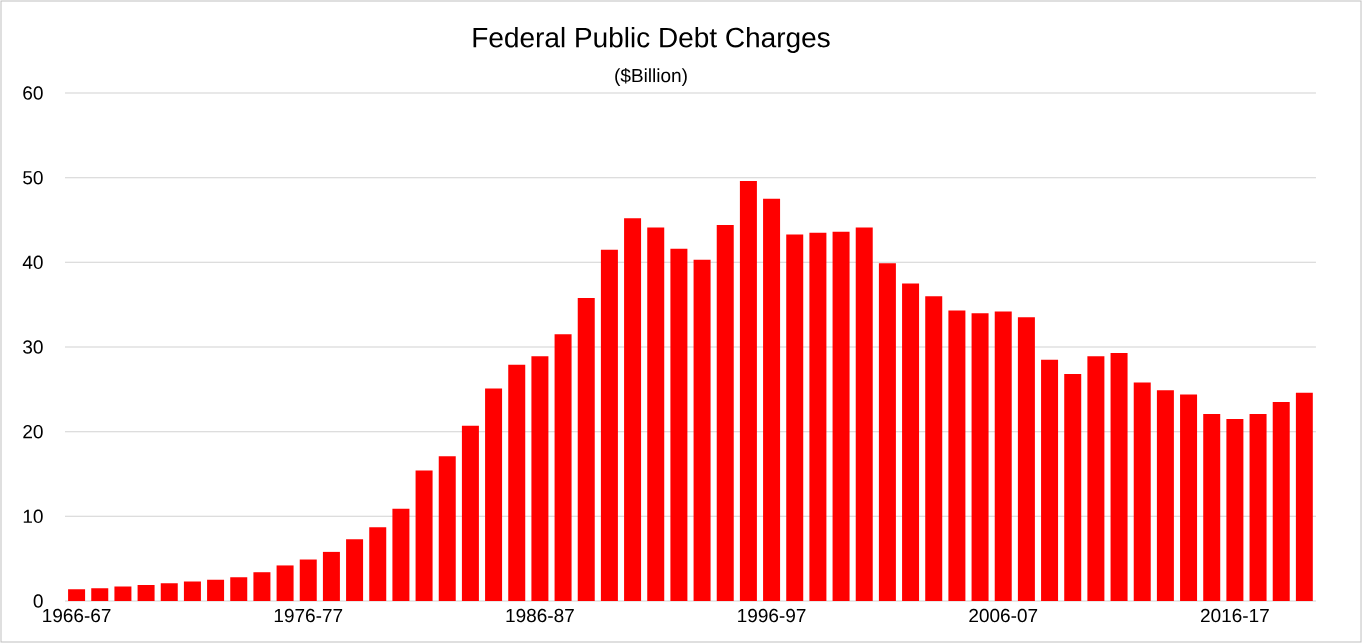 The width and height of the screenshot is (1362, 643). I want to click on y-tick-label: 50, so click(33, 177).